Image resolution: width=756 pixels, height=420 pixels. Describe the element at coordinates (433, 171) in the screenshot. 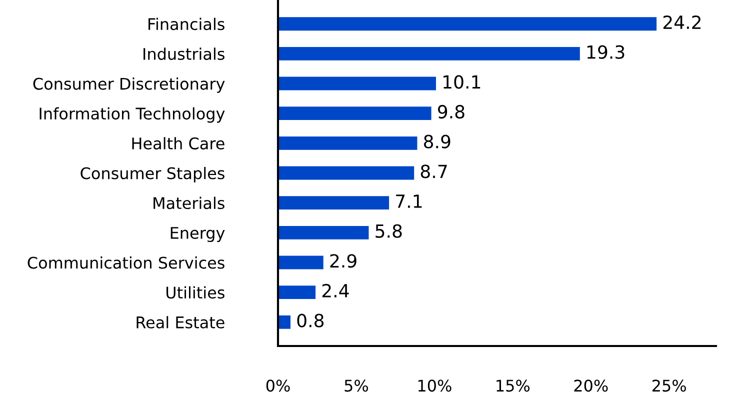

I see `data-label: 8.7` at that location.